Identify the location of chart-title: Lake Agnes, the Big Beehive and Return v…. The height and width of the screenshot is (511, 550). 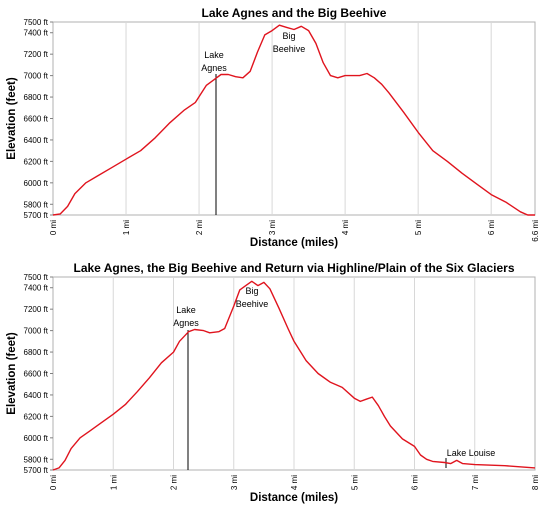
(293, 268).